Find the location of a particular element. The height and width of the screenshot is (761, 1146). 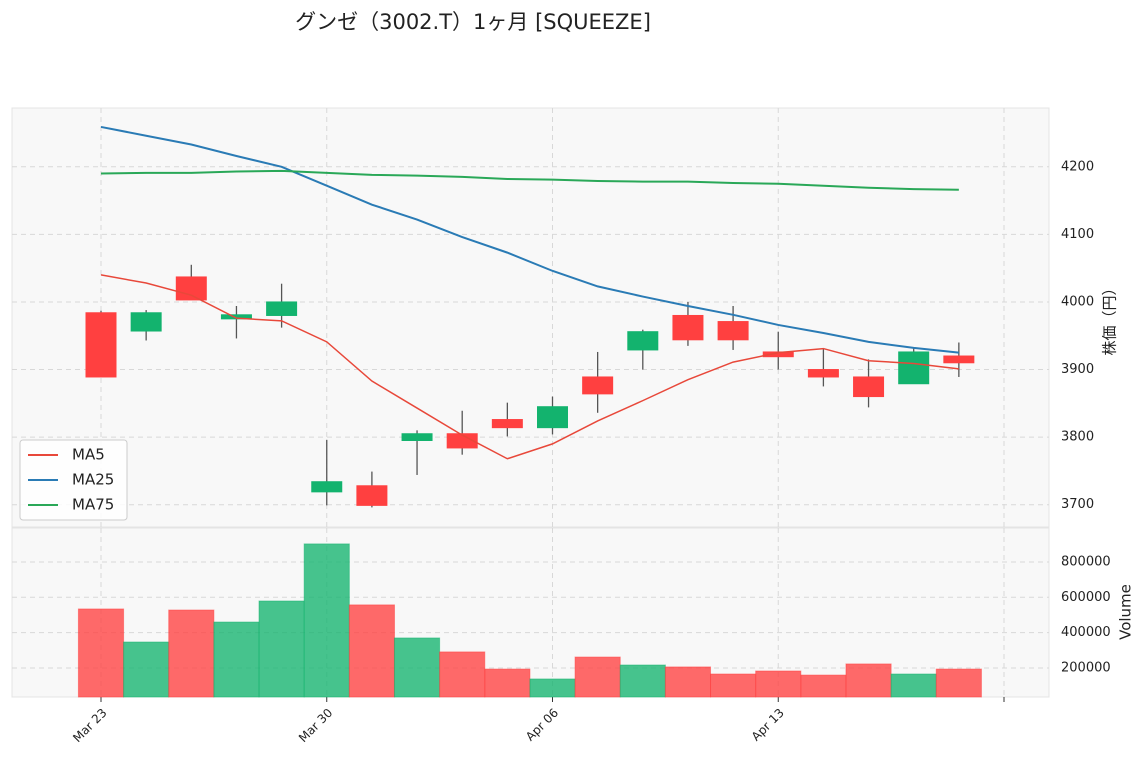

legend-label: MA25 is located at coordinates (93, 480).